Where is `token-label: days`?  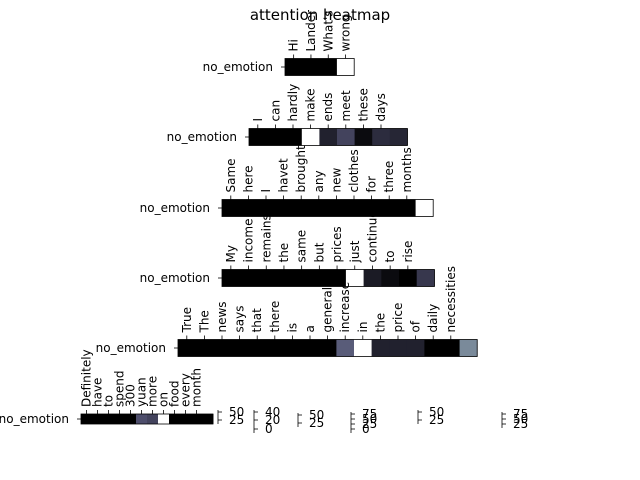
token-label: days is located at coordinates (381, 107).